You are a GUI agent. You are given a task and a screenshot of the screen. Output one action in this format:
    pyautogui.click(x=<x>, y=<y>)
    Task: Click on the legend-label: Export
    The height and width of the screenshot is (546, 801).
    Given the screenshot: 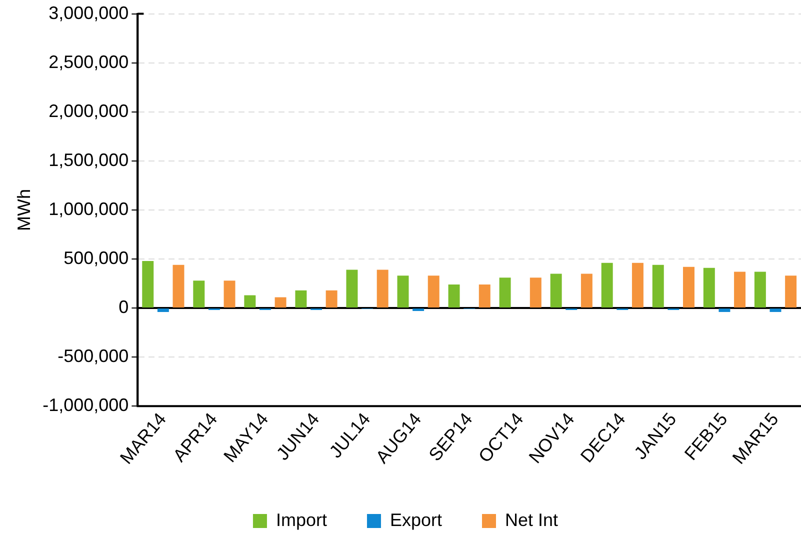 What is the action you would take?
    pyautogui.click(x=416, y=520)
    